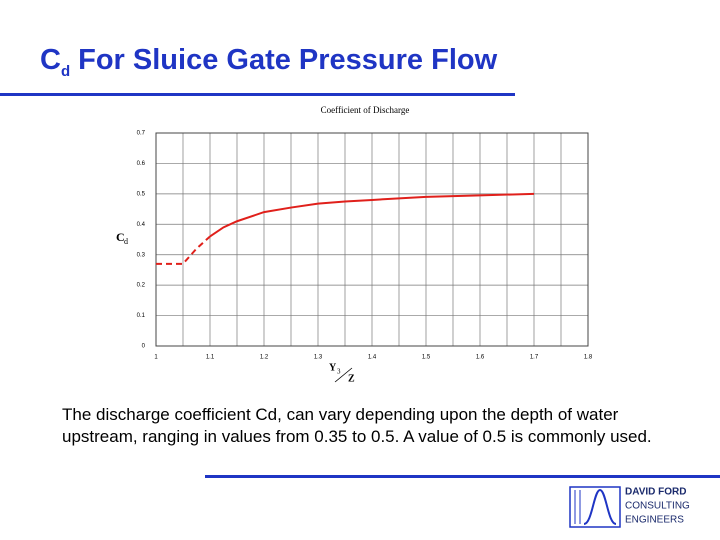 The height and width of the screenshot is (540, 720). I want to click on x-tick-label: 1.3, so click(318, 358).